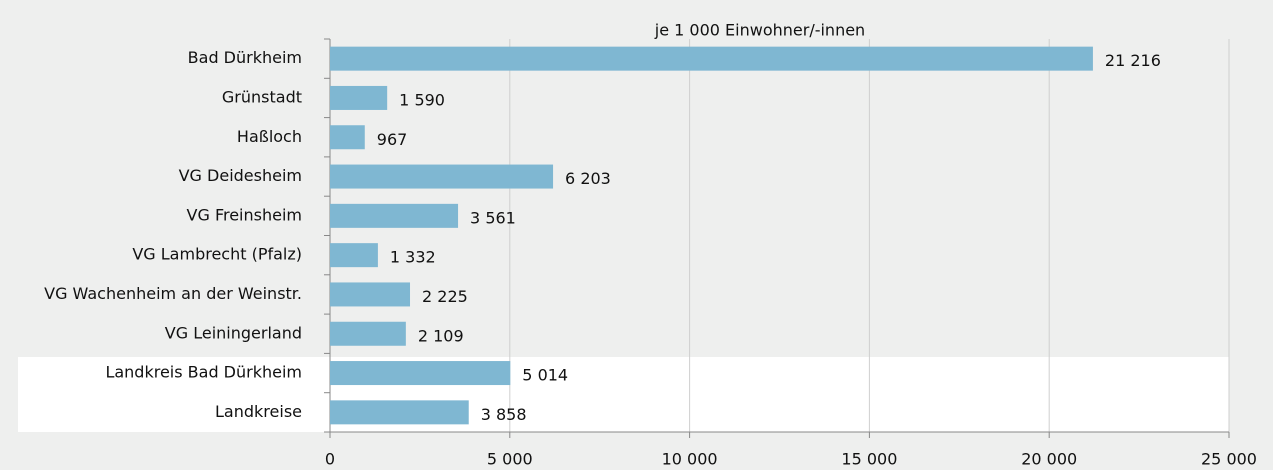 Image resolution: width=1273 pixels, height=470 pixels. Describe the element at coordinates (504, 414) in the screenshot. I see `value-label: 3 858` at that location.